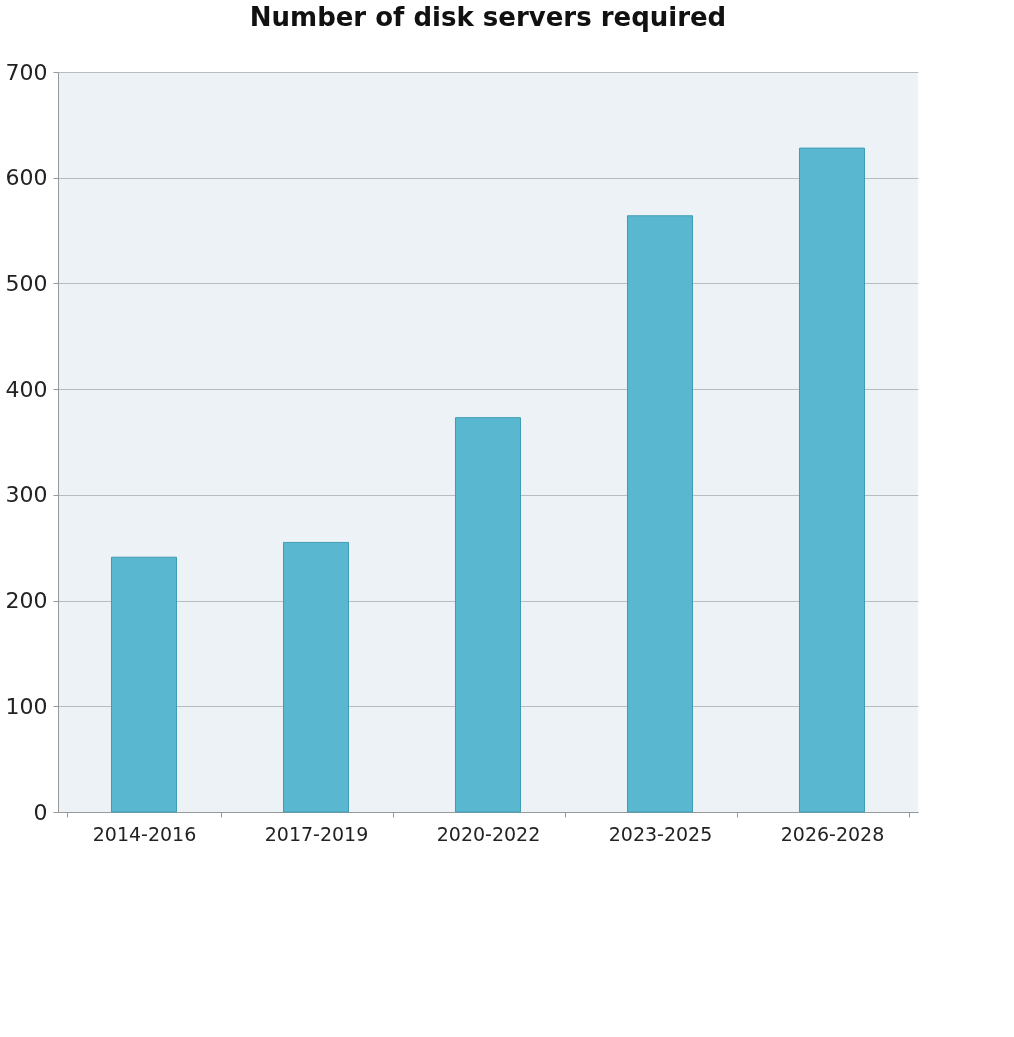 The image size is (1014, 1037). I want to click on y-tick-label: 300, so click(26, 495).